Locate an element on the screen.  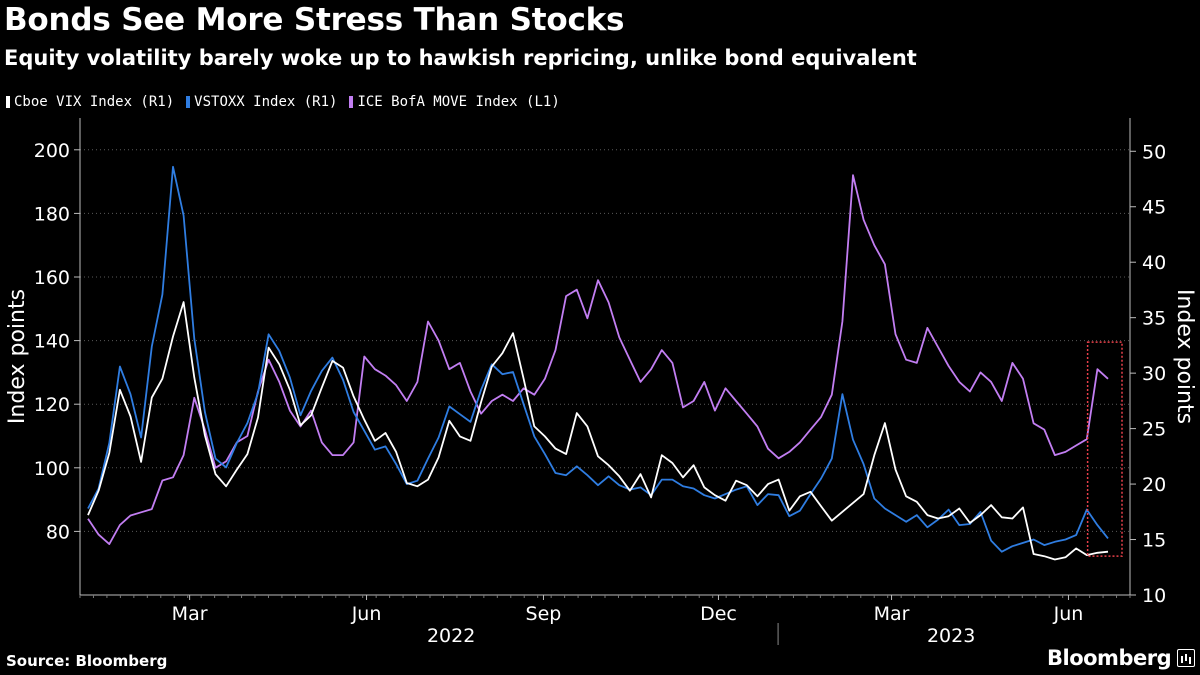
x-tick-label: Sep is located at coordinates (544, 614).